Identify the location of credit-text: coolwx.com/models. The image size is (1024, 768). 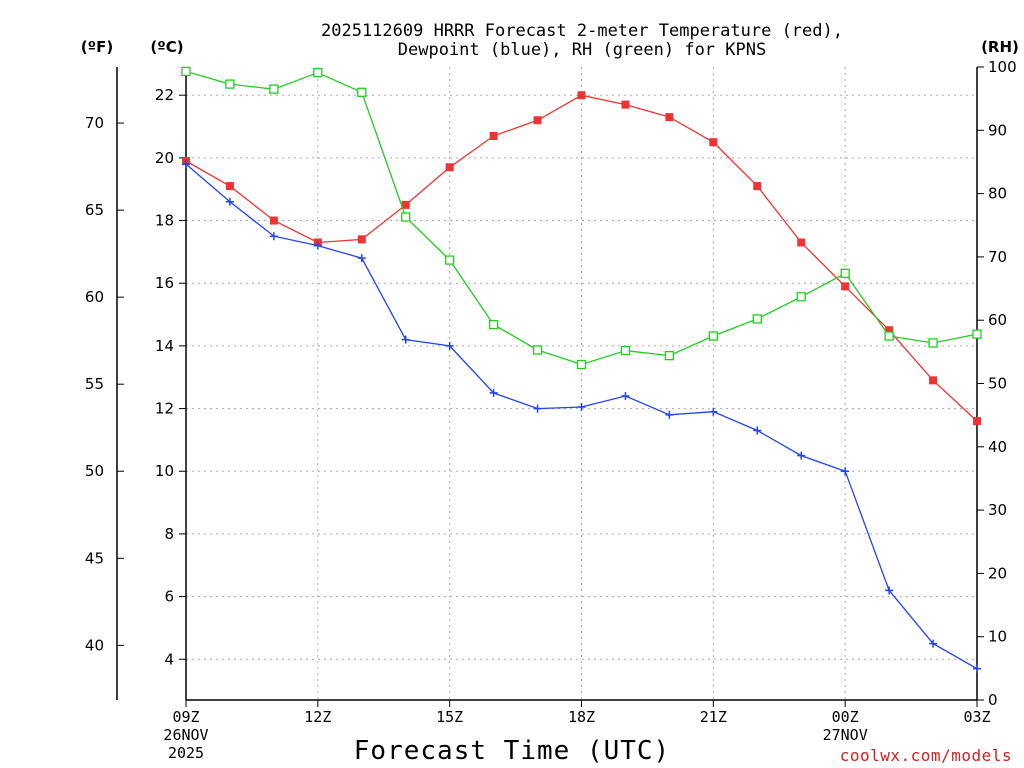
(926, 755).